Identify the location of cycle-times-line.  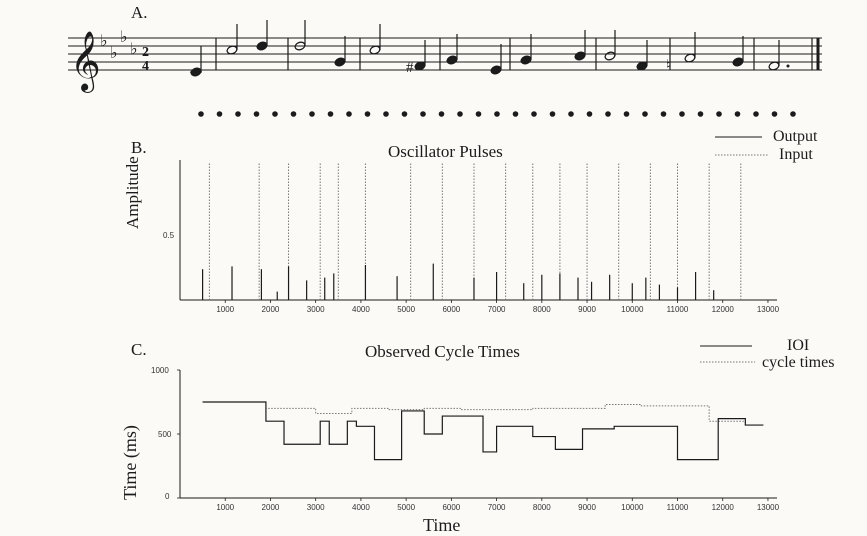
(483, 413).